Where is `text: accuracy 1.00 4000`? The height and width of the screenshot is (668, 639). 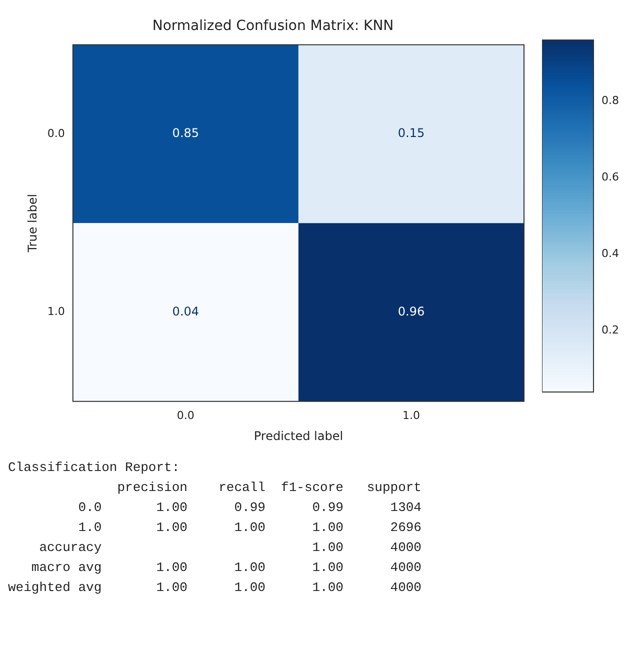
text: accuracy 1.00 4000 is located at coordinates (230, 548).